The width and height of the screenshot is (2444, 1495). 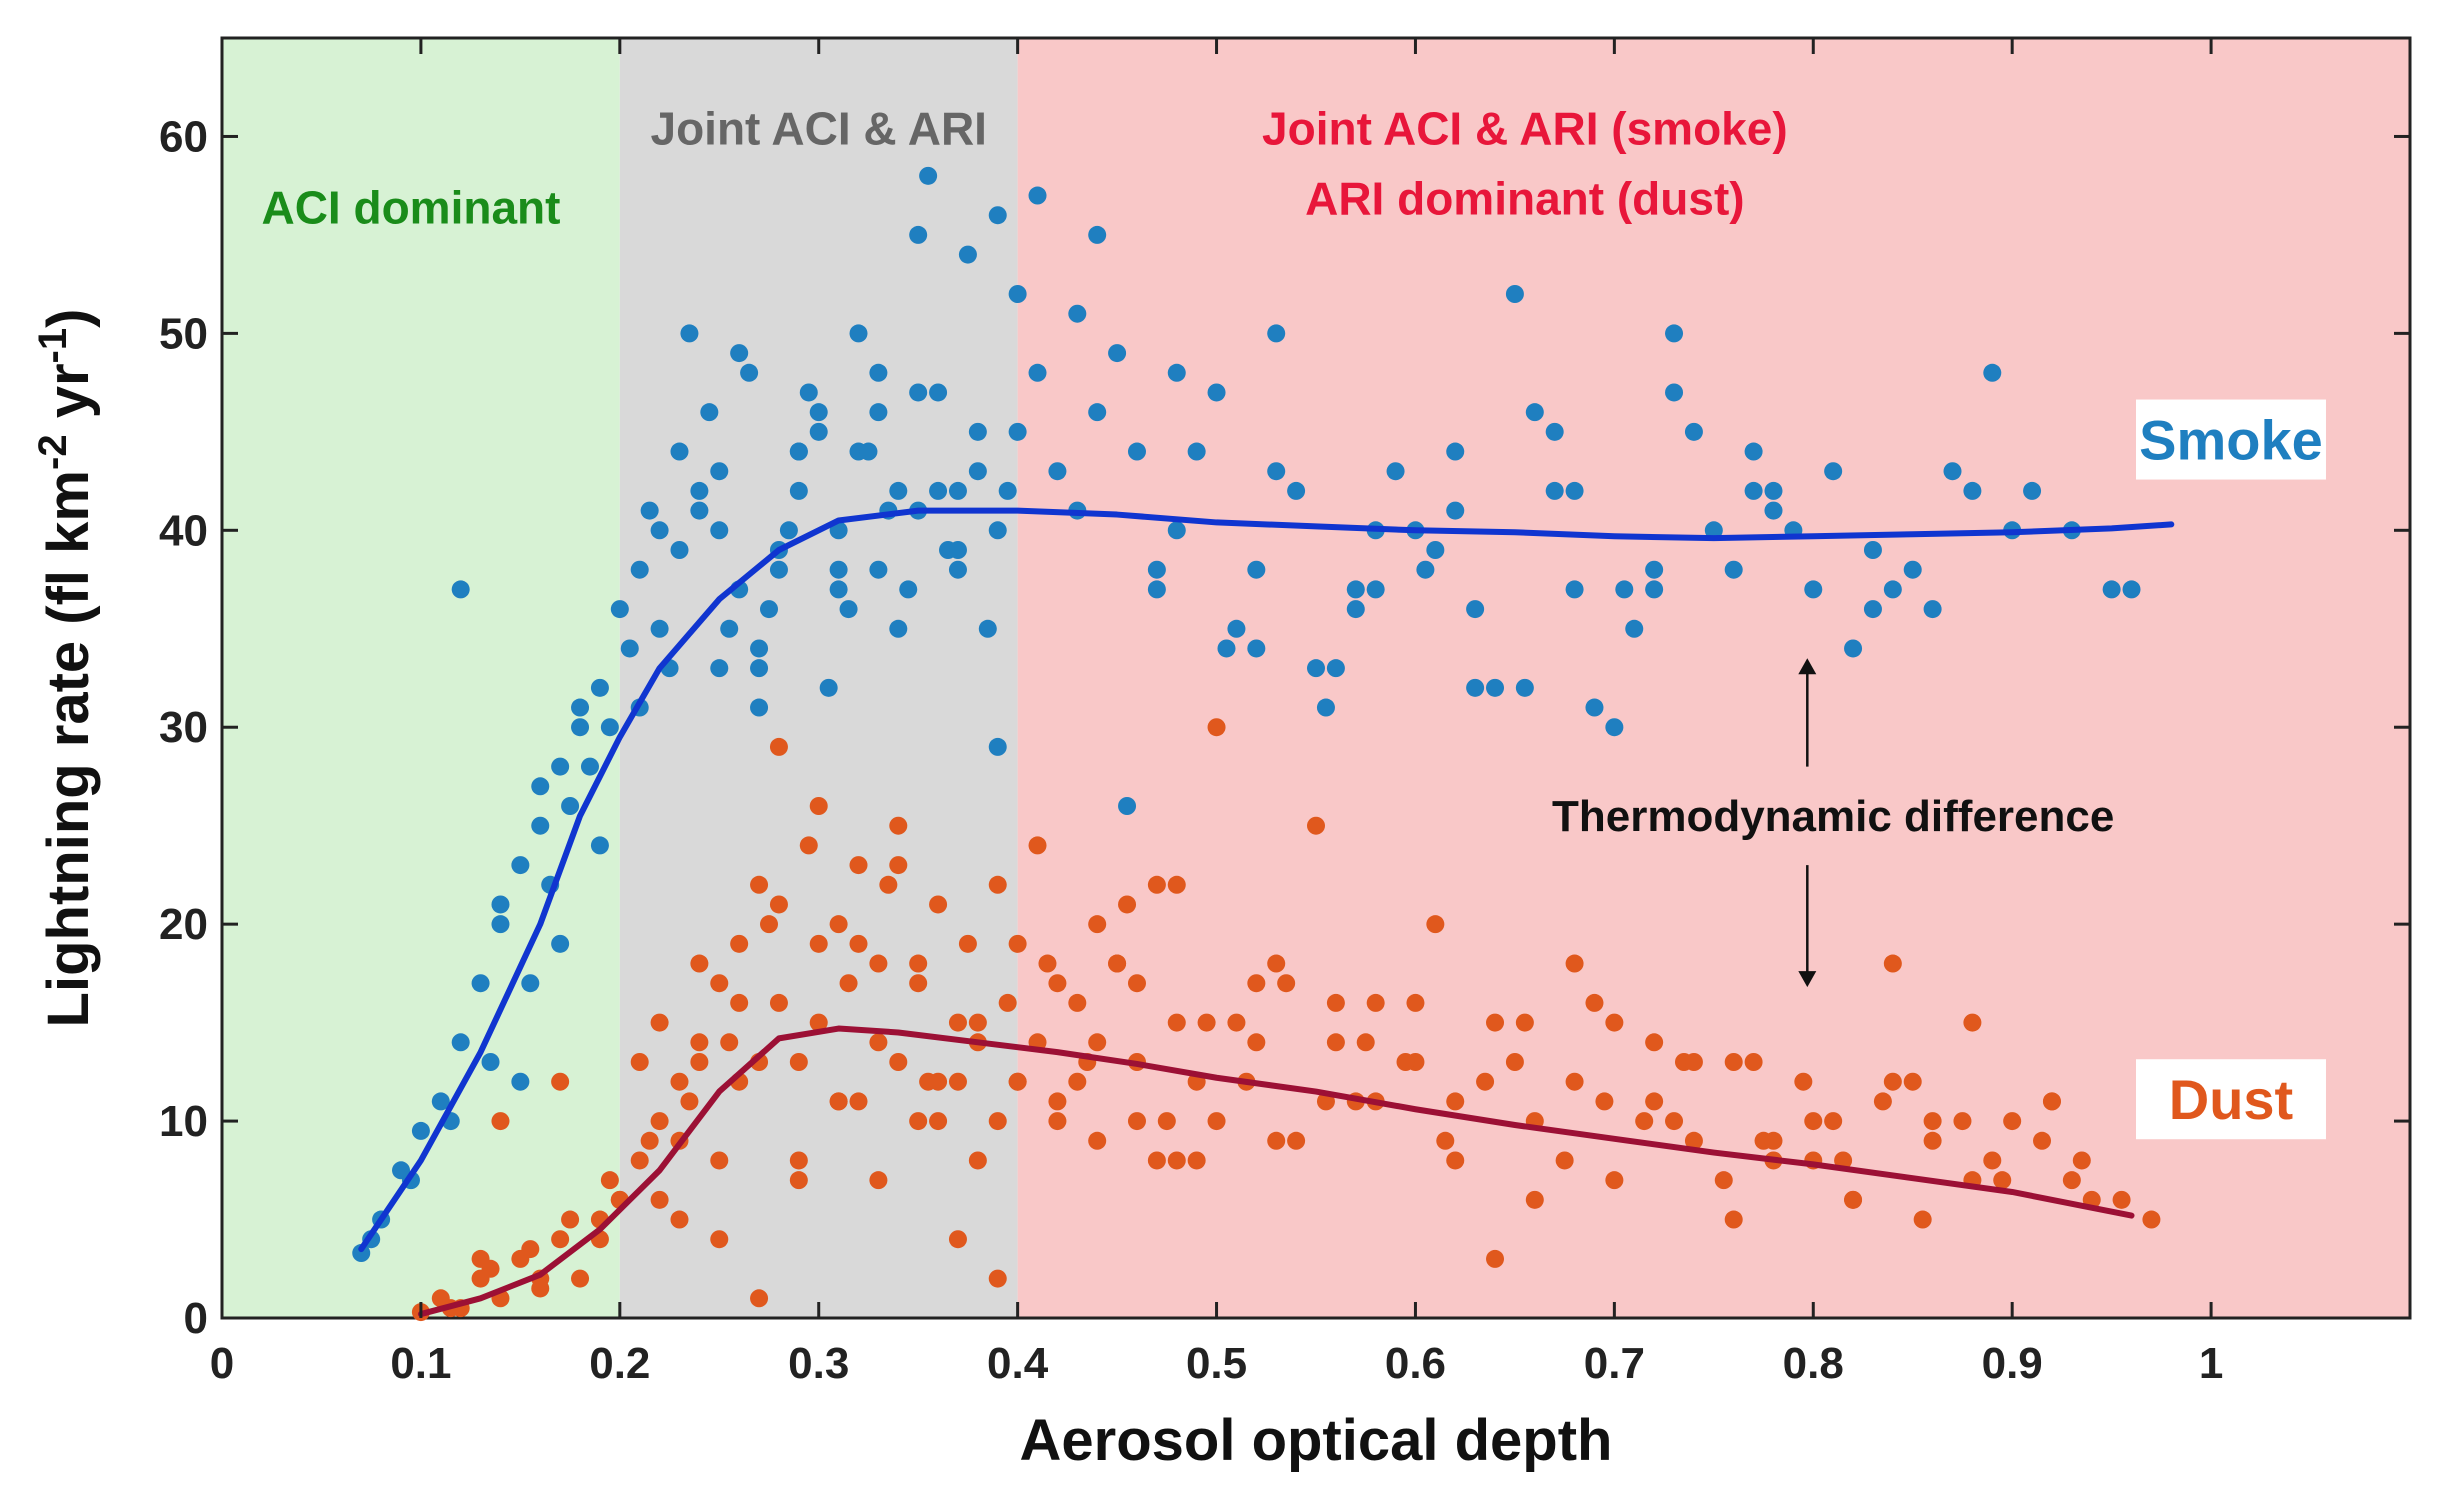 I want to click on x-tick-label: 0.5, so click(x=1216, y=1363).